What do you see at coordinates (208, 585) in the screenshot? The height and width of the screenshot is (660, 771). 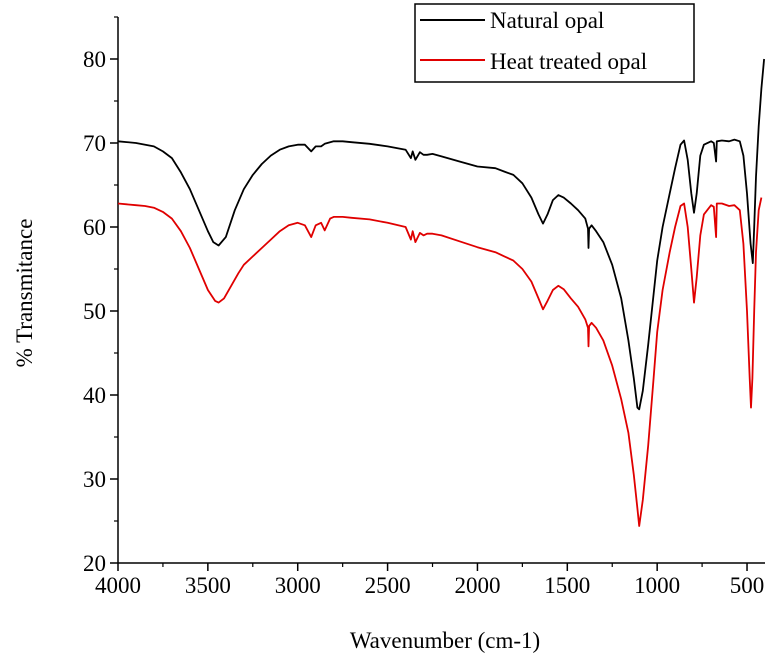 I see `x-tick-label: 3500` at bounding box center [208, 585].